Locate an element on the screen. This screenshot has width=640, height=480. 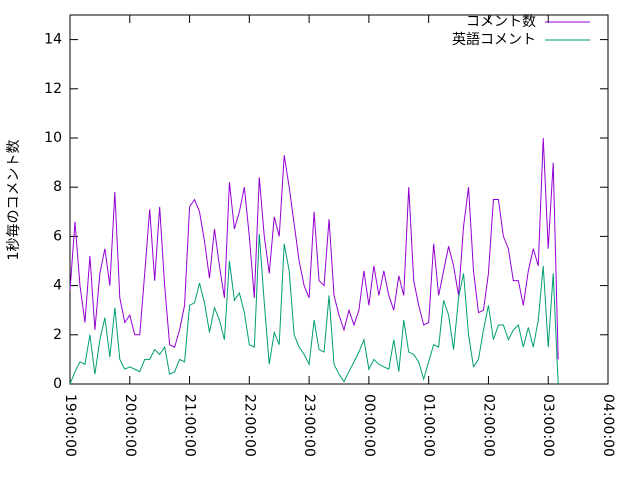
x-tick-label: 22:00:00 is located at coordinates (249, 425).